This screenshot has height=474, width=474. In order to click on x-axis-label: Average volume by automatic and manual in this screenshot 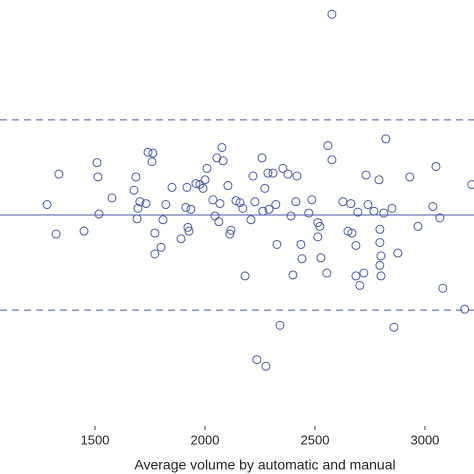, I will do `click(264, 465)`.